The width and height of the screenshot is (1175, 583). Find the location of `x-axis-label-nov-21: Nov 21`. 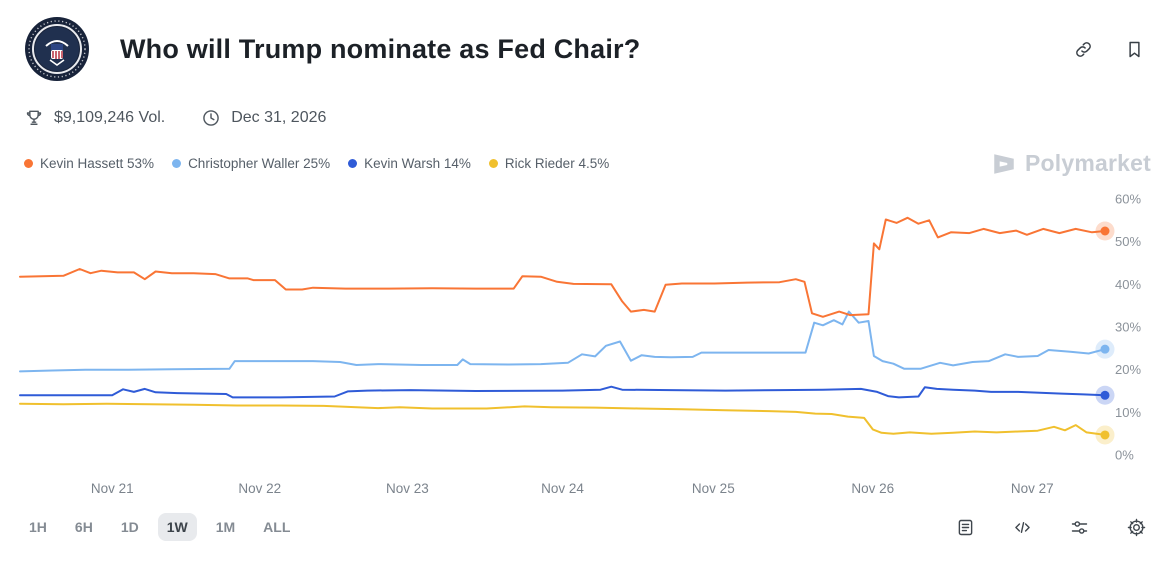

x-axis-label-nov-21: Nov 21 is located at coordinates (112, 488).